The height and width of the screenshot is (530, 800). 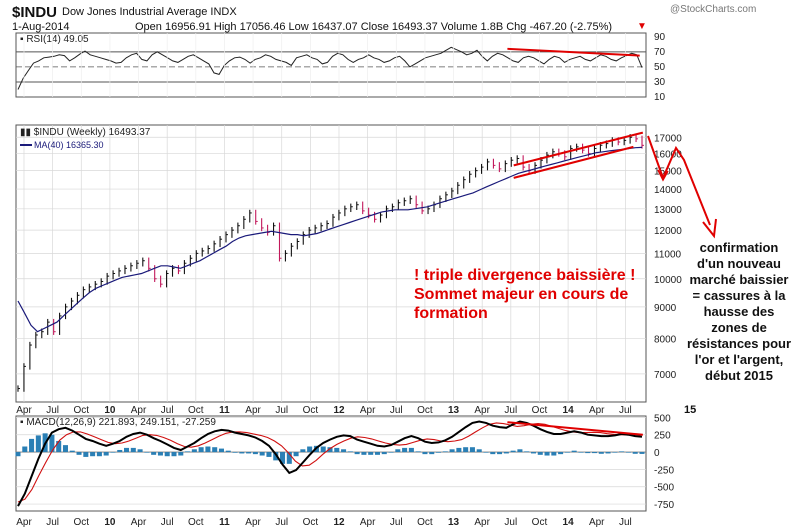 I want to click on price-tick-label: 16000, so click(x=668, y=154).